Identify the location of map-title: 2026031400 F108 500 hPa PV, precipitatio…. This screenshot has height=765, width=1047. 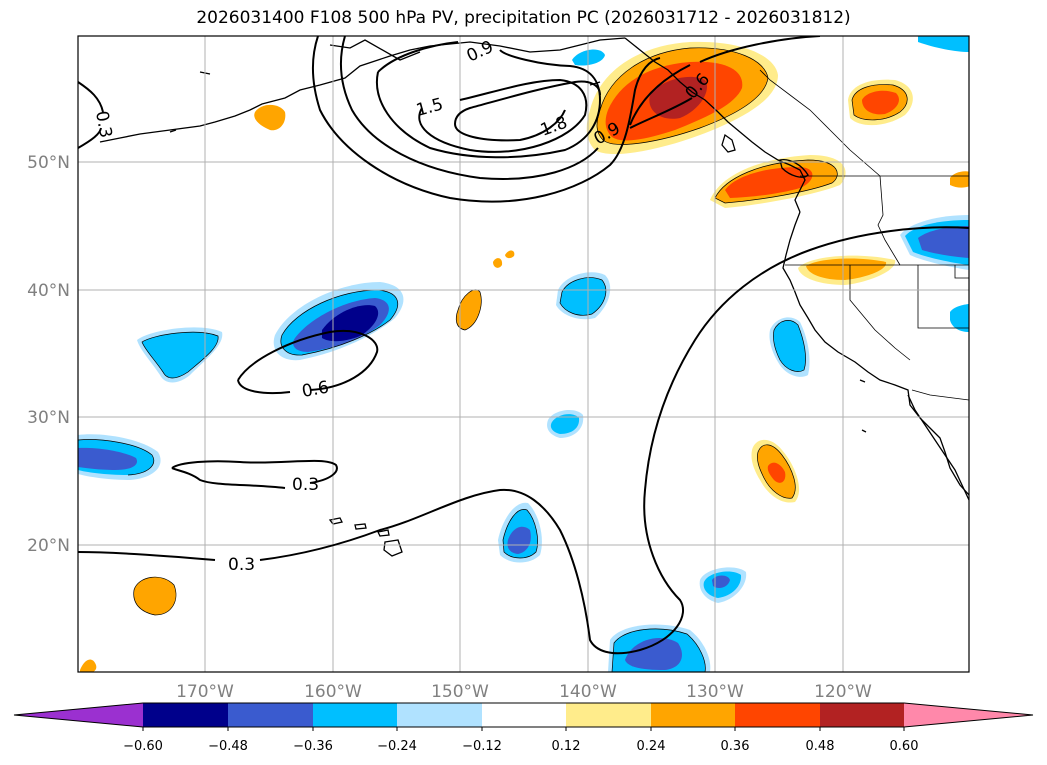
(523, 18).